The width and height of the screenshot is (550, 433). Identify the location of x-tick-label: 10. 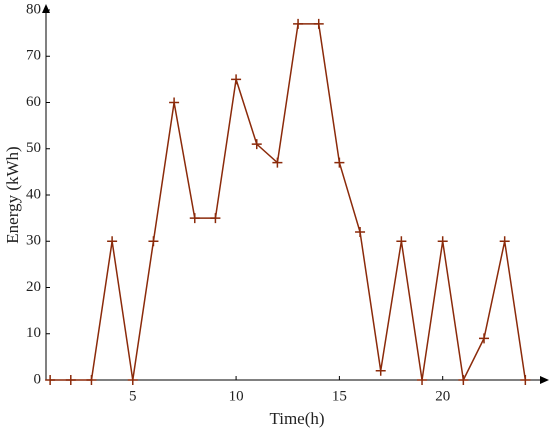
(236, 396).